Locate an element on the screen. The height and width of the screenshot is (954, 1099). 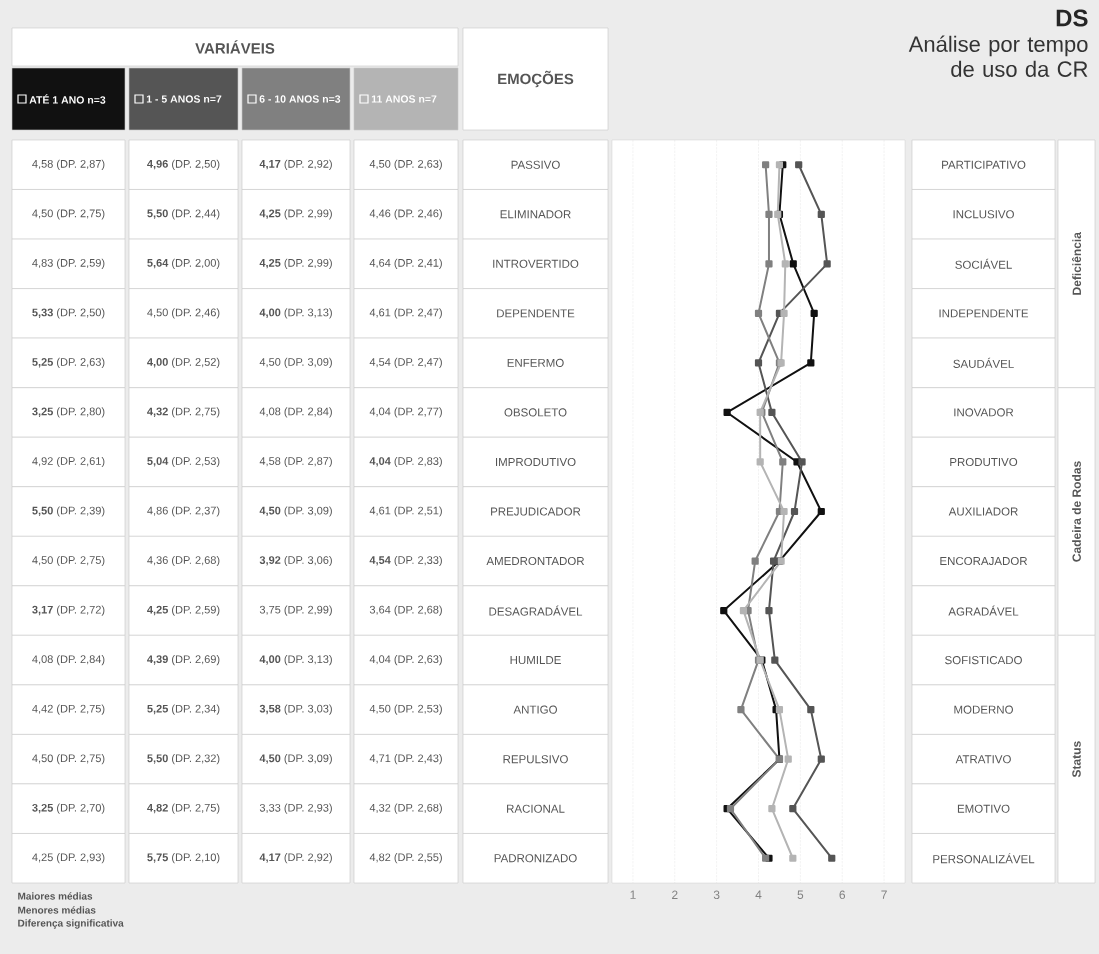
data-label: 4,82 (DP. 2,55) is located at coordinates (405, 858).